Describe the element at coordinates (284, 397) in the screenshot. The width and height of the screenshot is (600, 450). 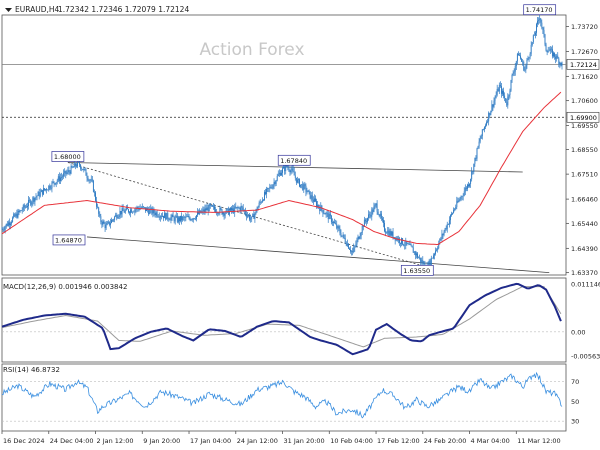
I see `rsi-panel-frame` at that location.